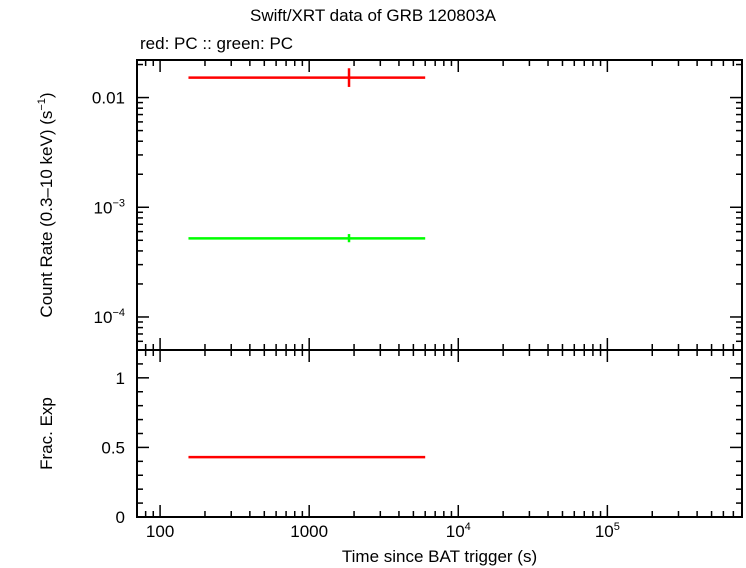  I want to click on x-tick-label: 10⁵, so click(607, 531).